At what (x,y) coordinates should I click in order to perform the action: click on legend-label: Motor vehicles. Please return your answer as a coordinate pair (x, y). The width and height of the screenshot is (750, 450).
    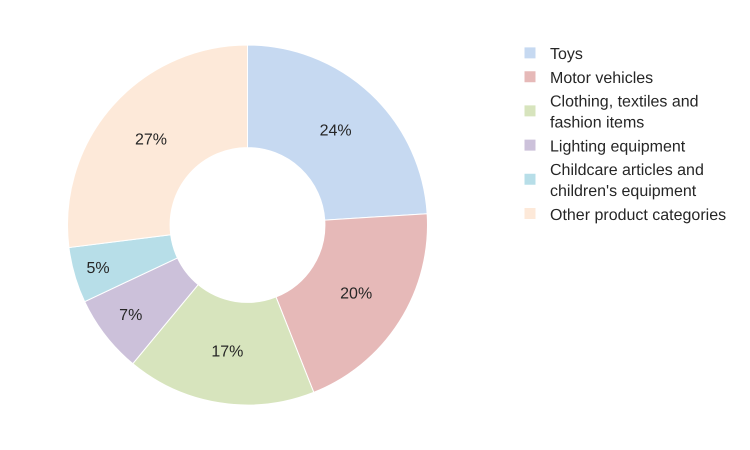
    Looking at the image, I should click on (602, 78).